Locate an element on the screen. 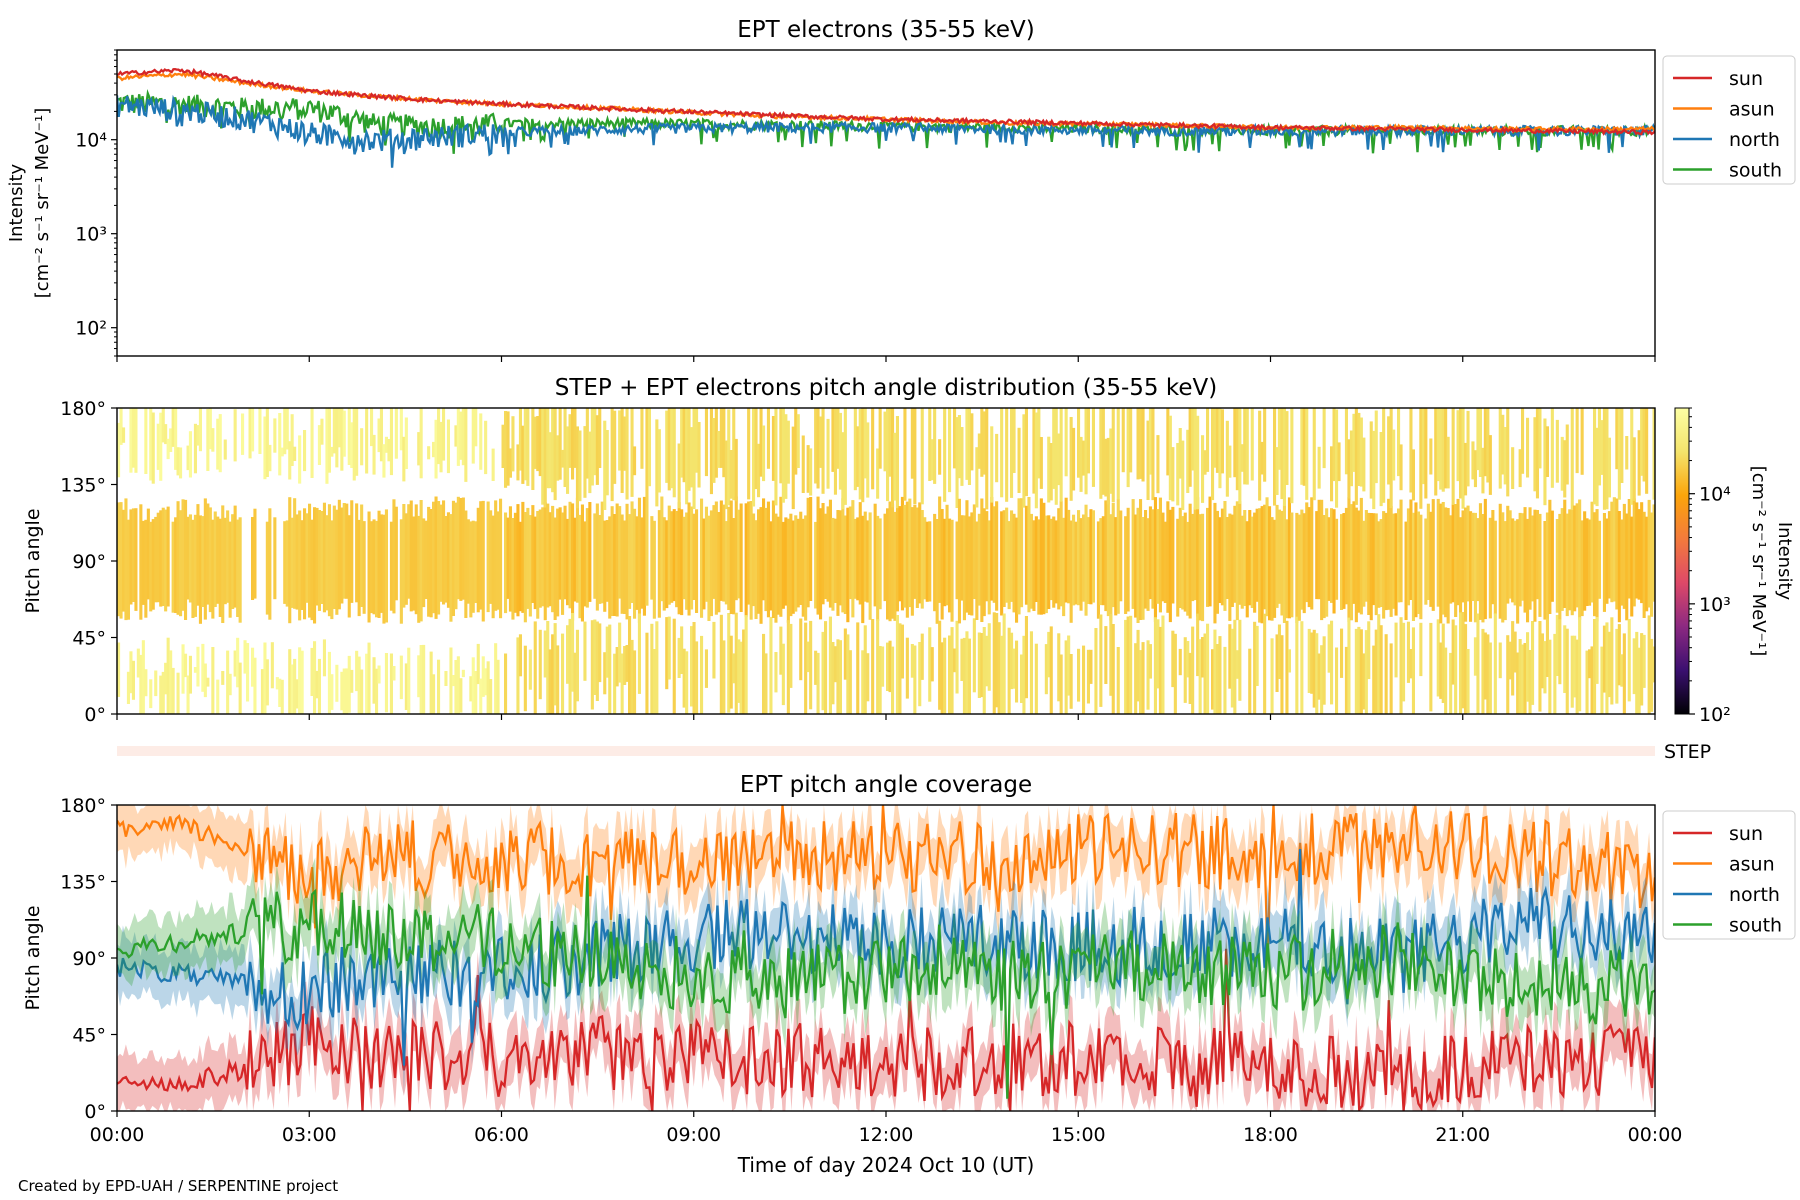  credit-text: Created by EPD-UAH / SERPENTINE project is located at coordinates (178, 1186).